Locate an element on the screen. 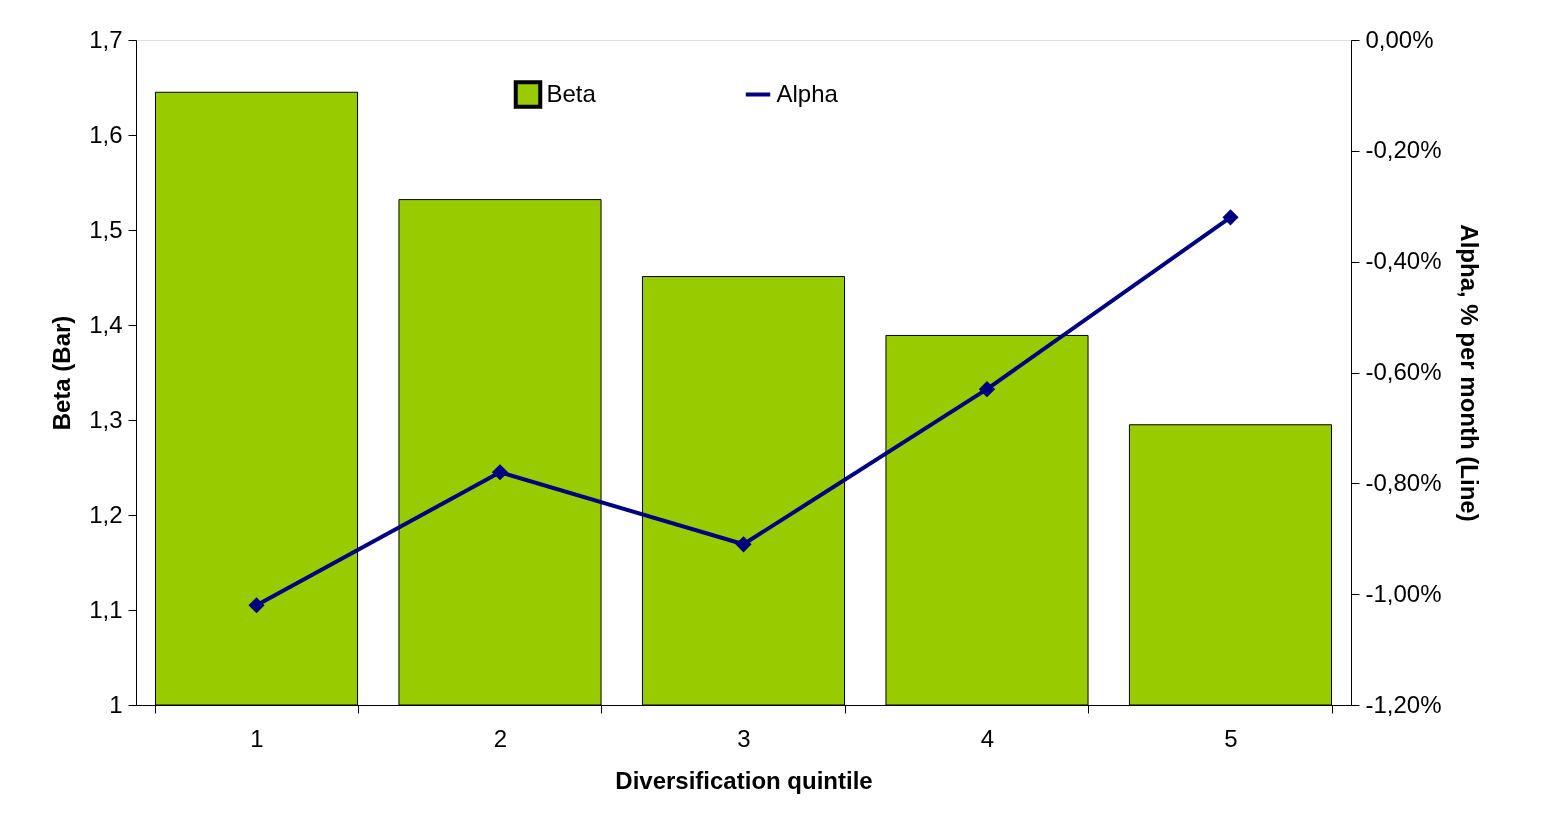  y2-tick-label: -0,40% is located at coordinates (1403, 261).